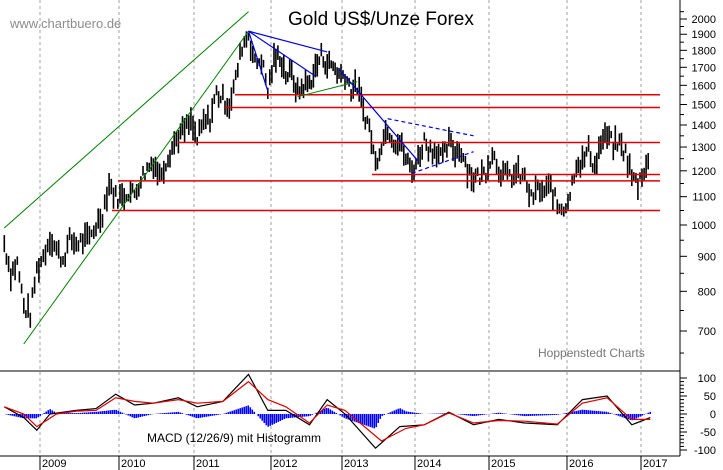  I want to click on svg-text: 2011, so click(208, 464).